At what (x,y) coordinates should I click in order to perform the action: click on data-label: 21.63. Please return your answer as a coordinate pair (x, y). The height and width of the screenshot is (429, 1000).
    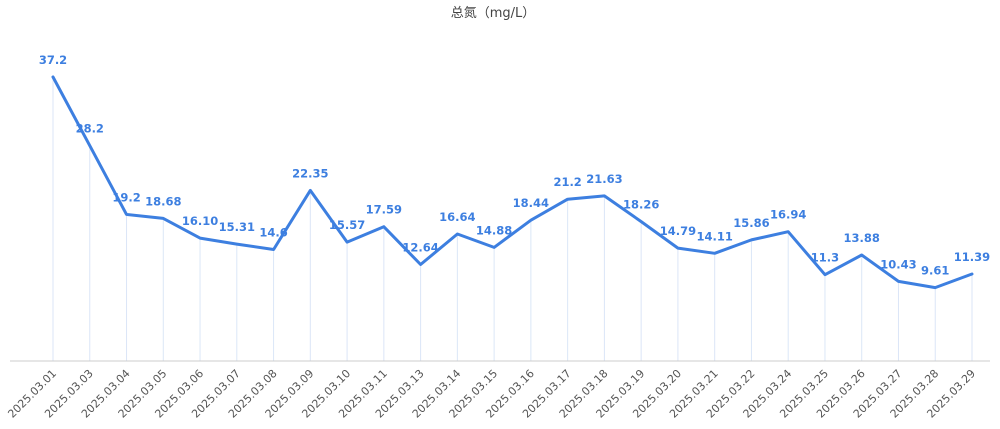
    Looking at the image, I should click on (604, 179).